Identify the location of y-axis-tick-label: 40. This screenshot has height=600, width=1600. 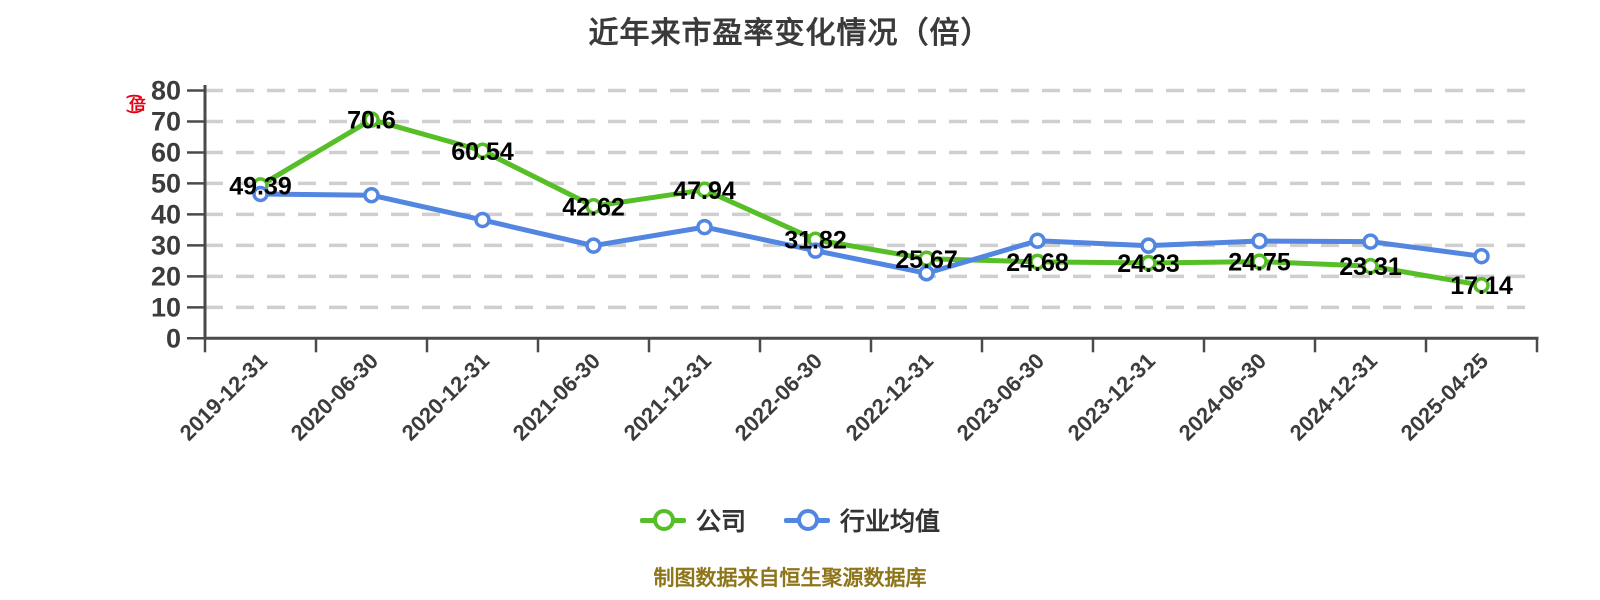
(166, 214).